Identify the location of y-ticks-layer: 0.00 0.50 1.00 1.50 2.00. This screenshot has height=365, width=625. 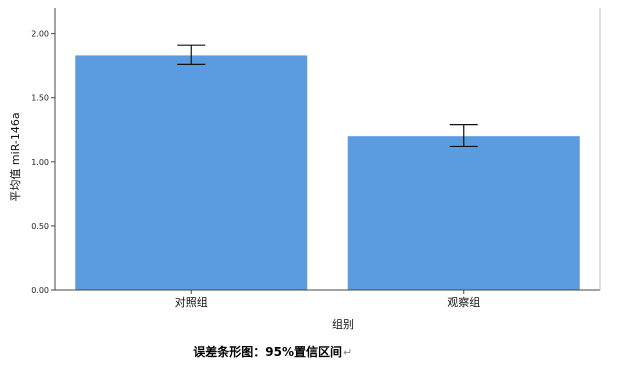
(43, 162).